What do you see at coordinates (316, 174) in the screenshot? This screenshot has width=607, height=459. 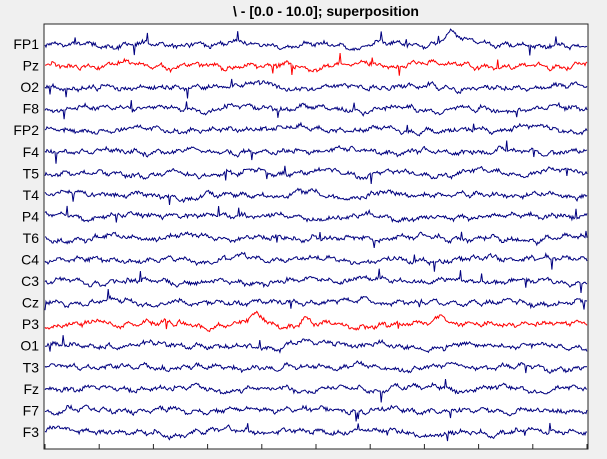 I see `trace-t5` at bounding box center [316, 174].